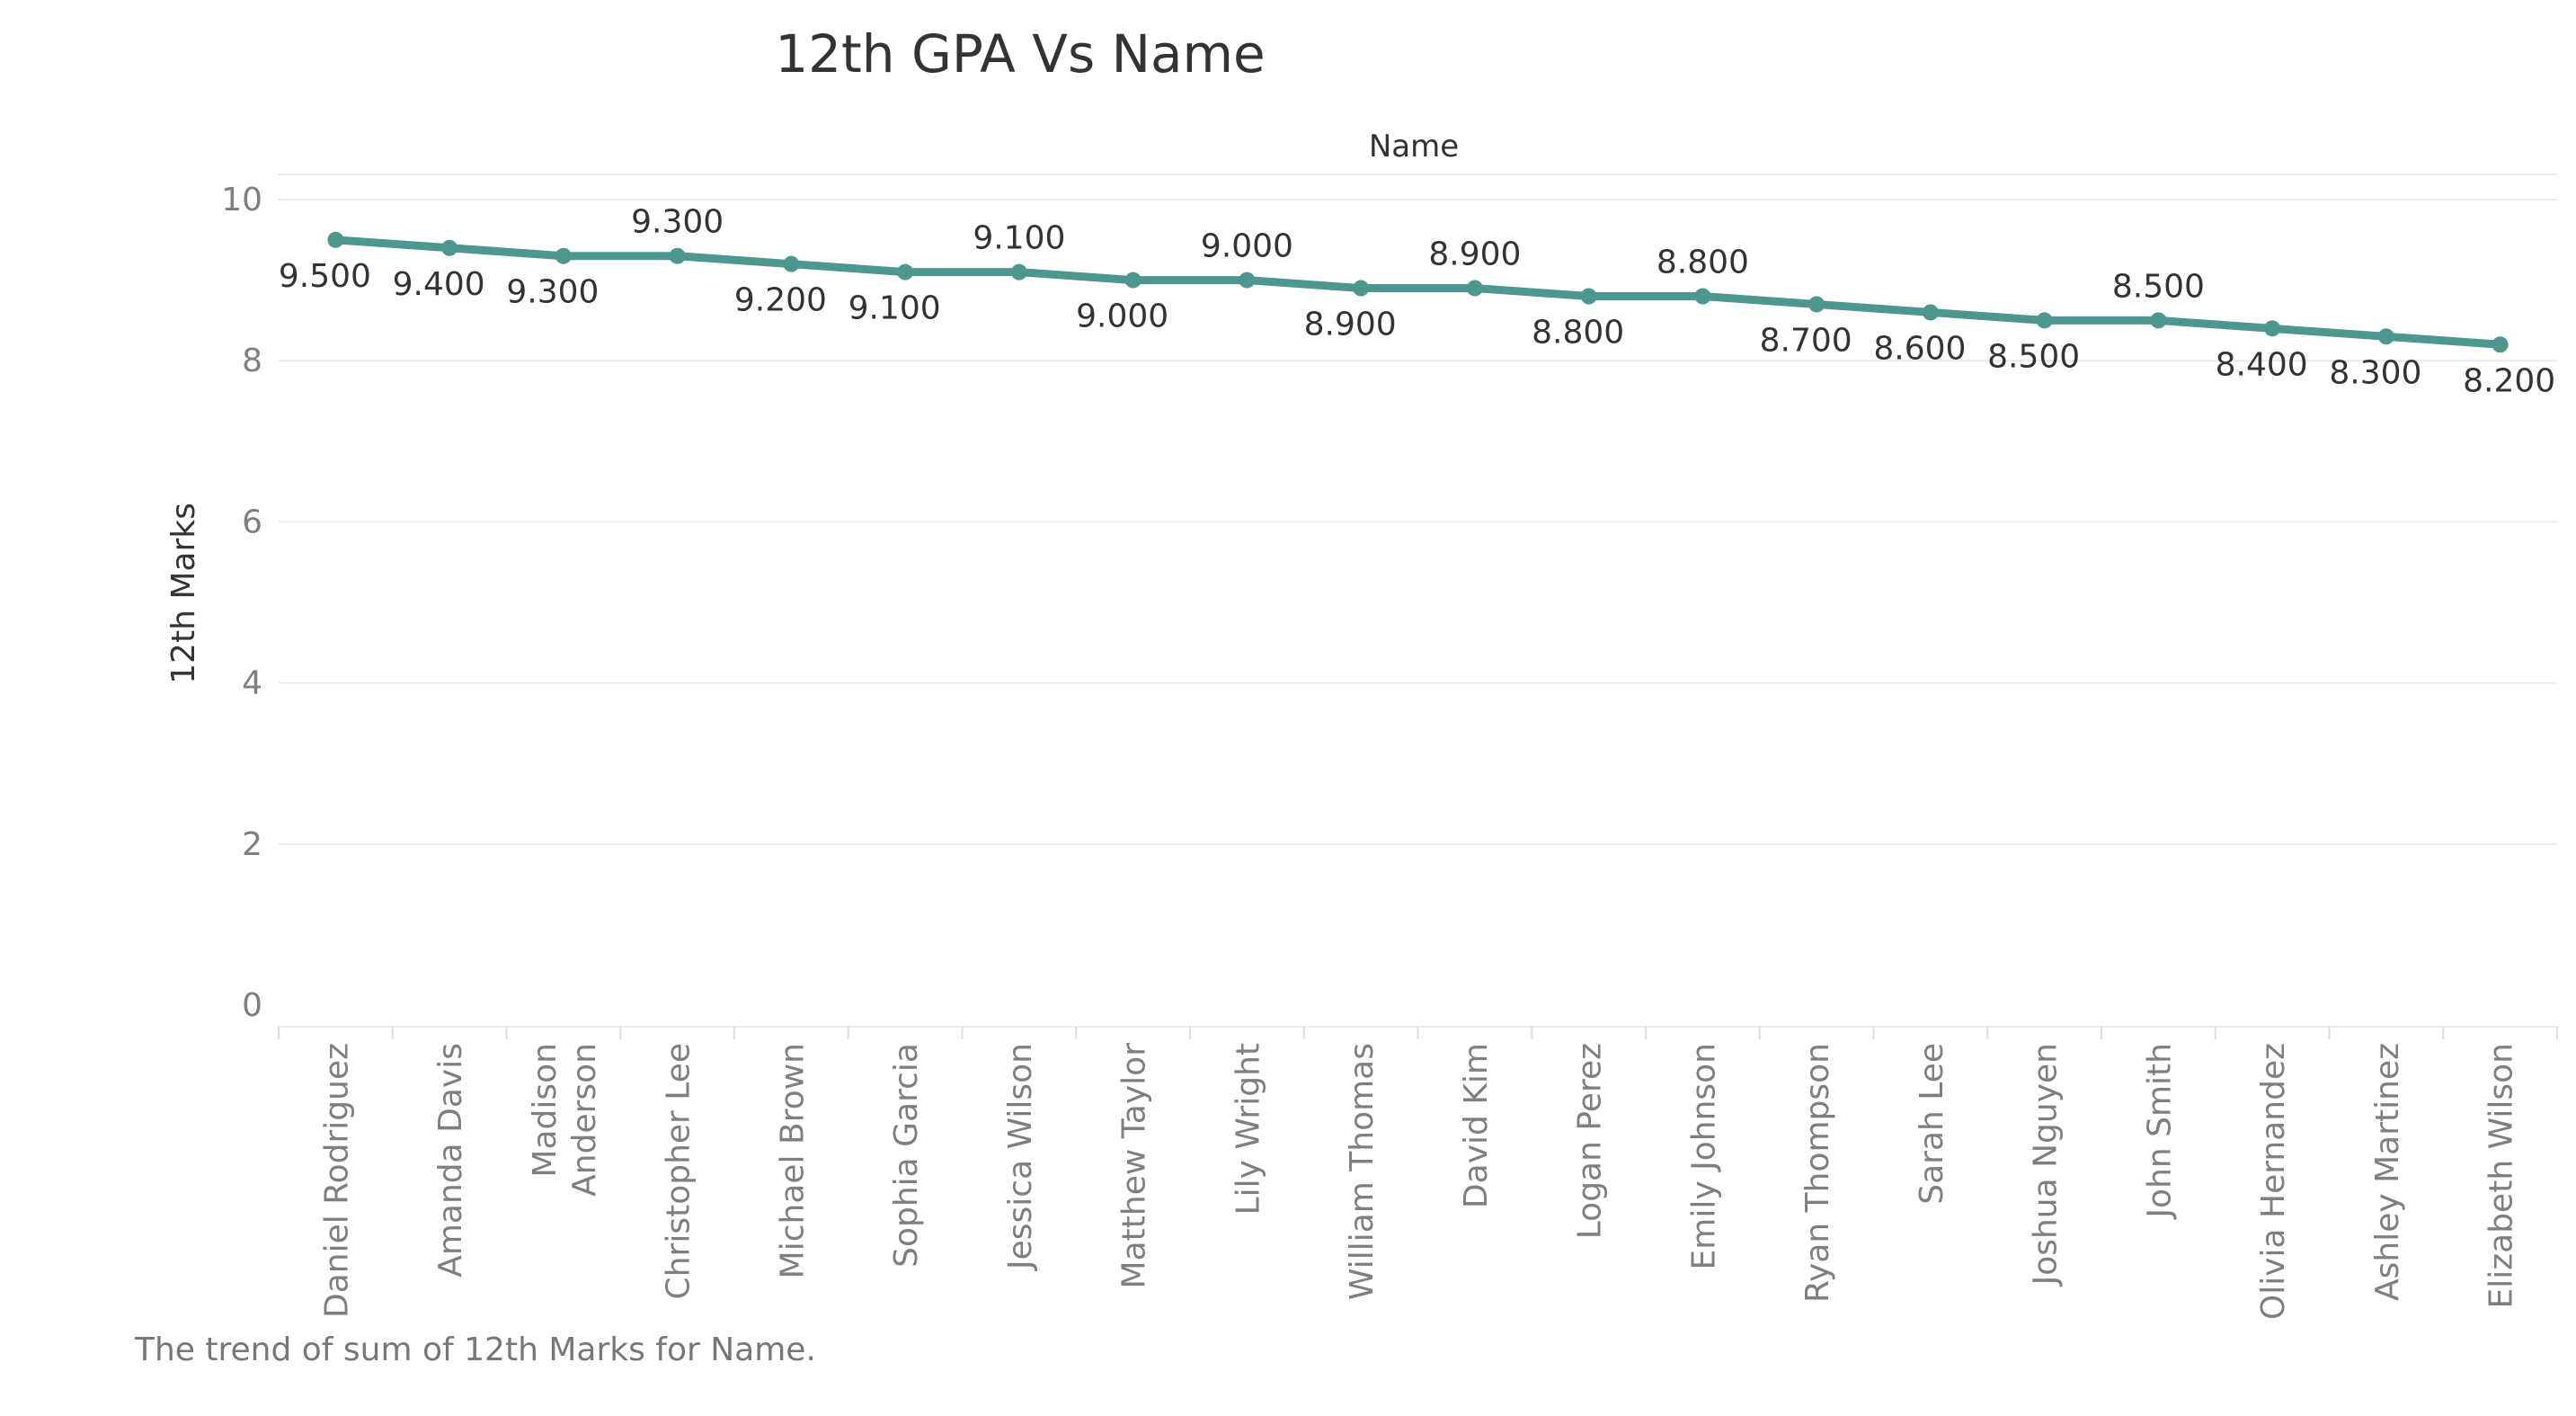 The width and height of the screenshot is (2576, 1416). What do you see at coordinates (2046, 1165) in the screenshot?
I see `x-tick-label: Joshua Nguyen` at bounding box center [2046, 1165].